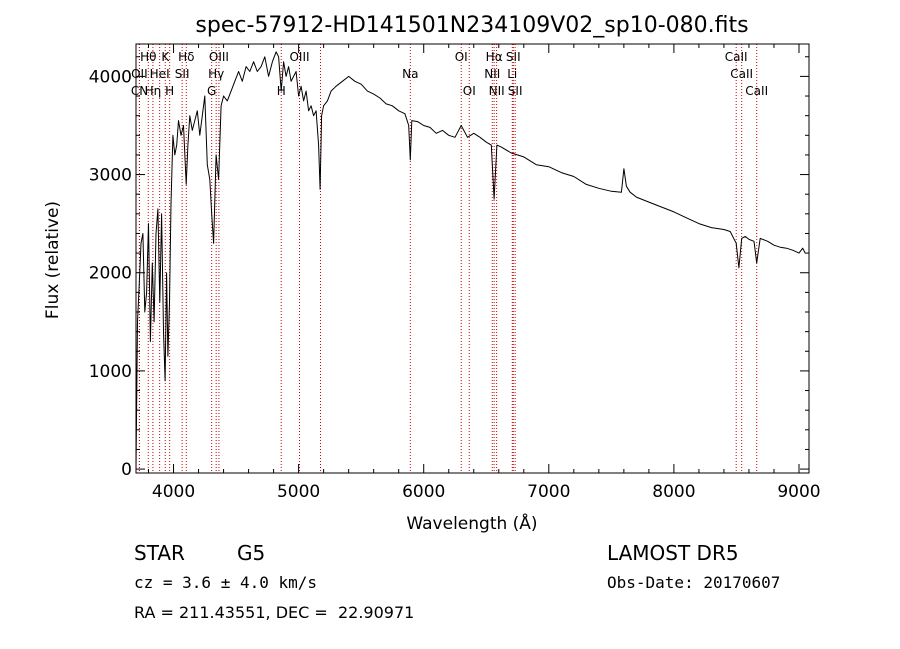 Image resolution: width=900 pixels, height=649 pixels. What do you see at coordinates (251, 553) in the screenshot?
I see `object-subclass: G5` at bounding box center [251, 553].